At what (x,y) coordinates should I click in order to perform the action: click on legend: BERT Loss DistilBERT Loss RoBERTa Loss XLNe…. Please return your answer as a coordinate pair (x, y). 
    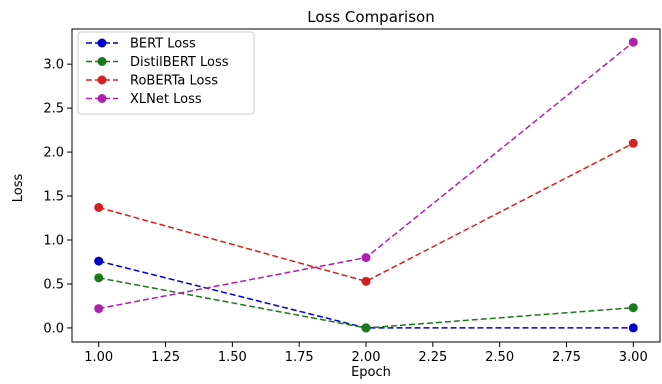
    Looking at the image, I should click on (166, 73).